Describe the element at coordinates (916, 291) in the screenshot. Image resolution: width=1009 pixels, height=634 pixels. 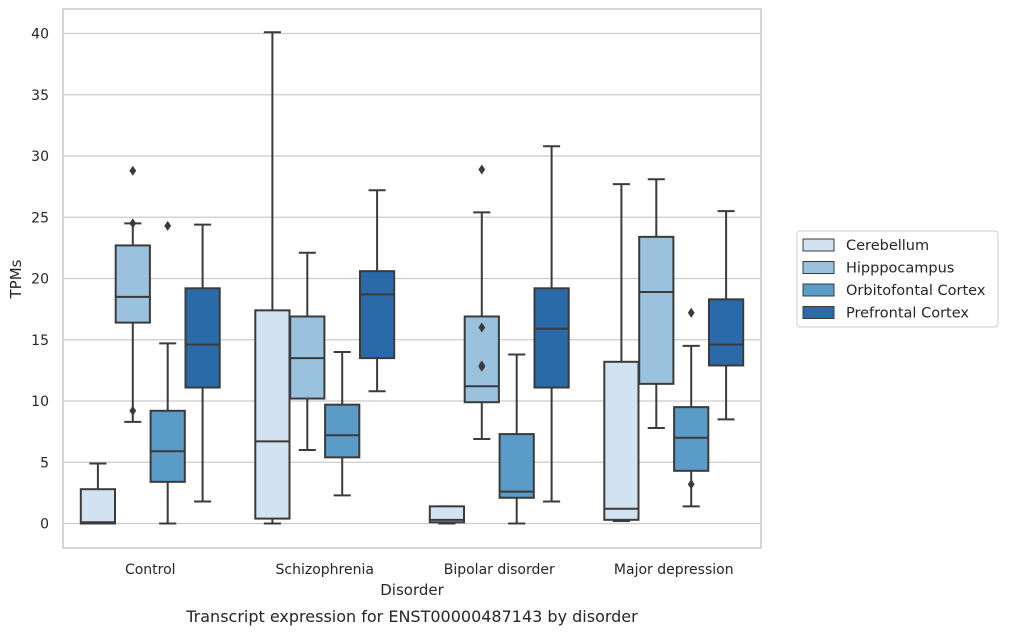
I see `legend-label: Orbitofontal Cortex` at that location.